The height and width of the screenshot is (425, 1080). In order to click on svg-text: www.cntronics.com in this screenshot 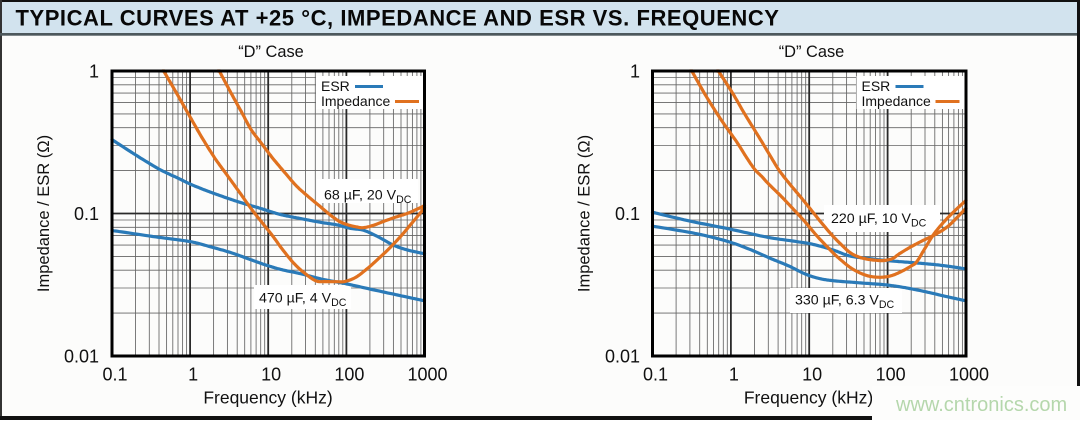, I will do `click(981, 405)`.